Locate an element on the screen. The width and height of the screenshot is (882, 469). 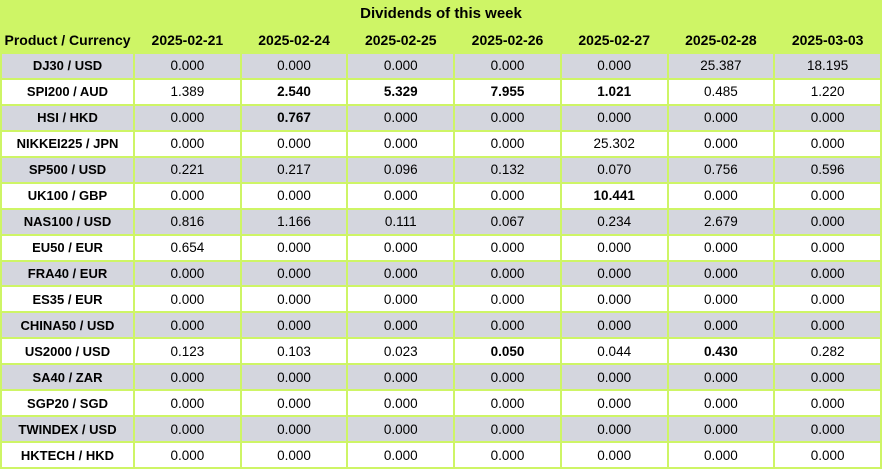
product-cell: SP500 / USD is located at coordinates (67, 169).